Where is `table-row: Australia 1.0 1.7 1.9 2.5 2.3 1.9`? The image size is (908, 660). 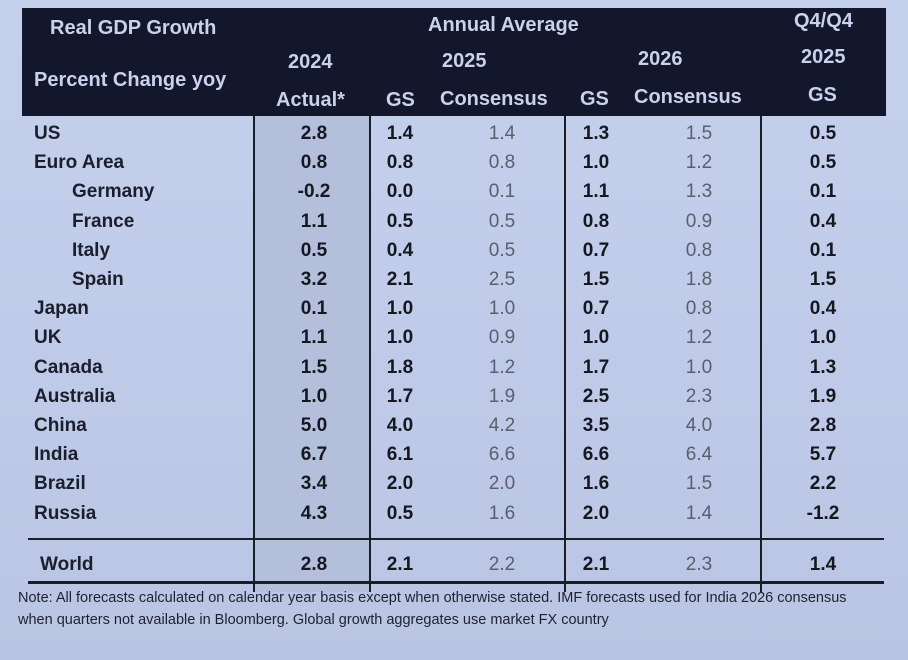
table-row: Australia 1.0 1.7 1.9 2.5 2.3 1.9 is located at coordinates (455, 397).